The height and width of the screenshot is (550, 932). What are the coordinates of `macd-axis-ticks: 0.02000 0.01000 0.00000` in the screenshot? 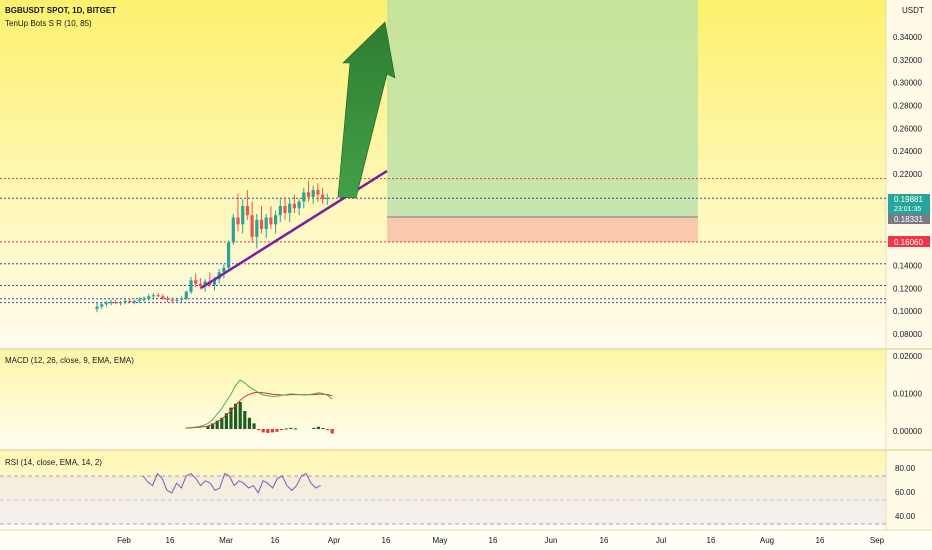 It's located at (907, 394).